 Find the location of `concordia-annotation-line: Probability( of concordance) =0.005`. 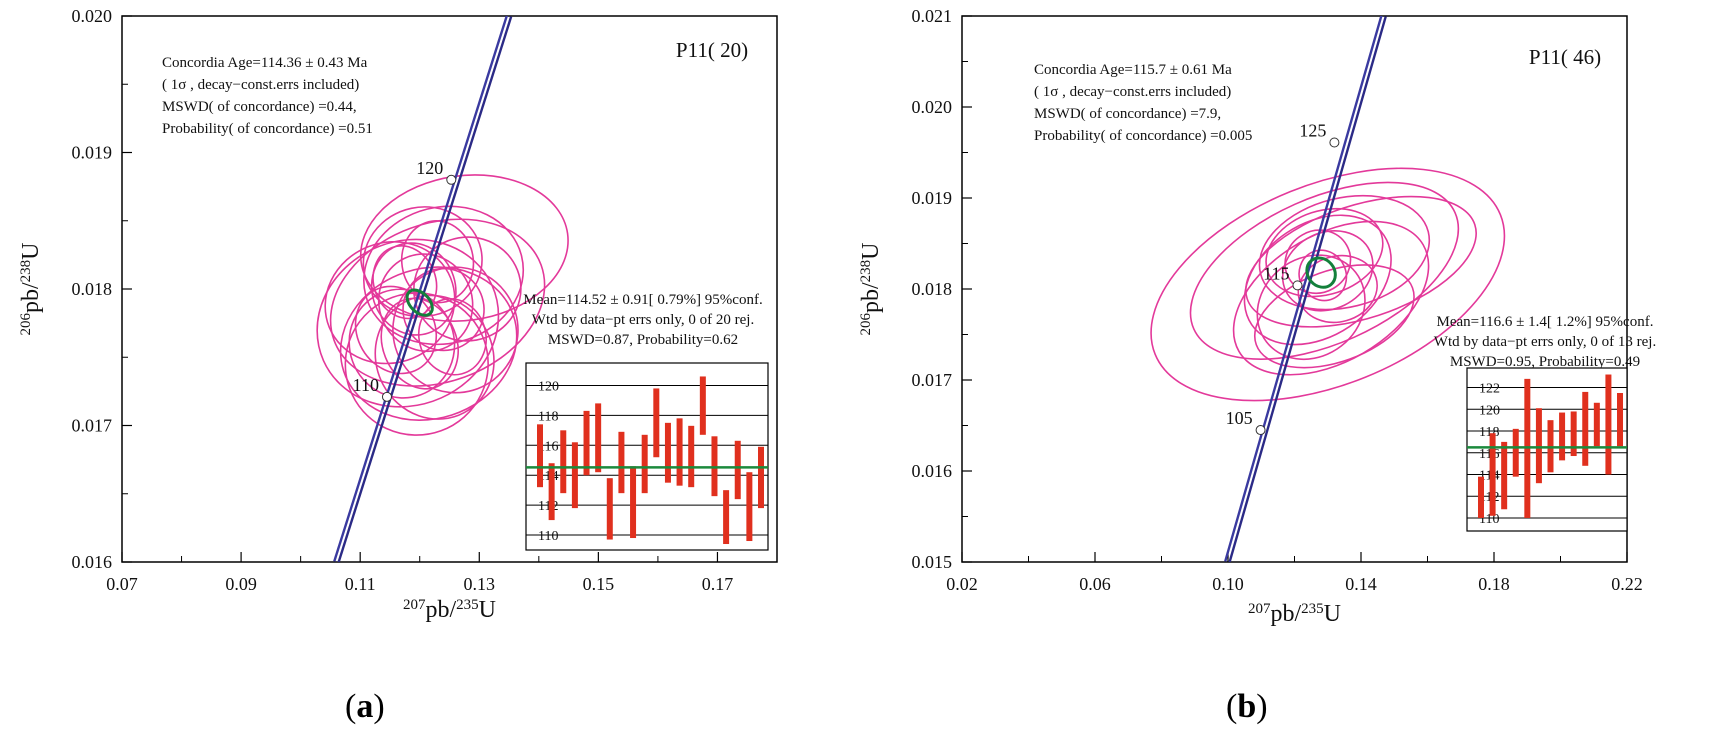

concordia-annotation-line: Probability( of concordance) =0.005 is located at coordinates (1143, 136).